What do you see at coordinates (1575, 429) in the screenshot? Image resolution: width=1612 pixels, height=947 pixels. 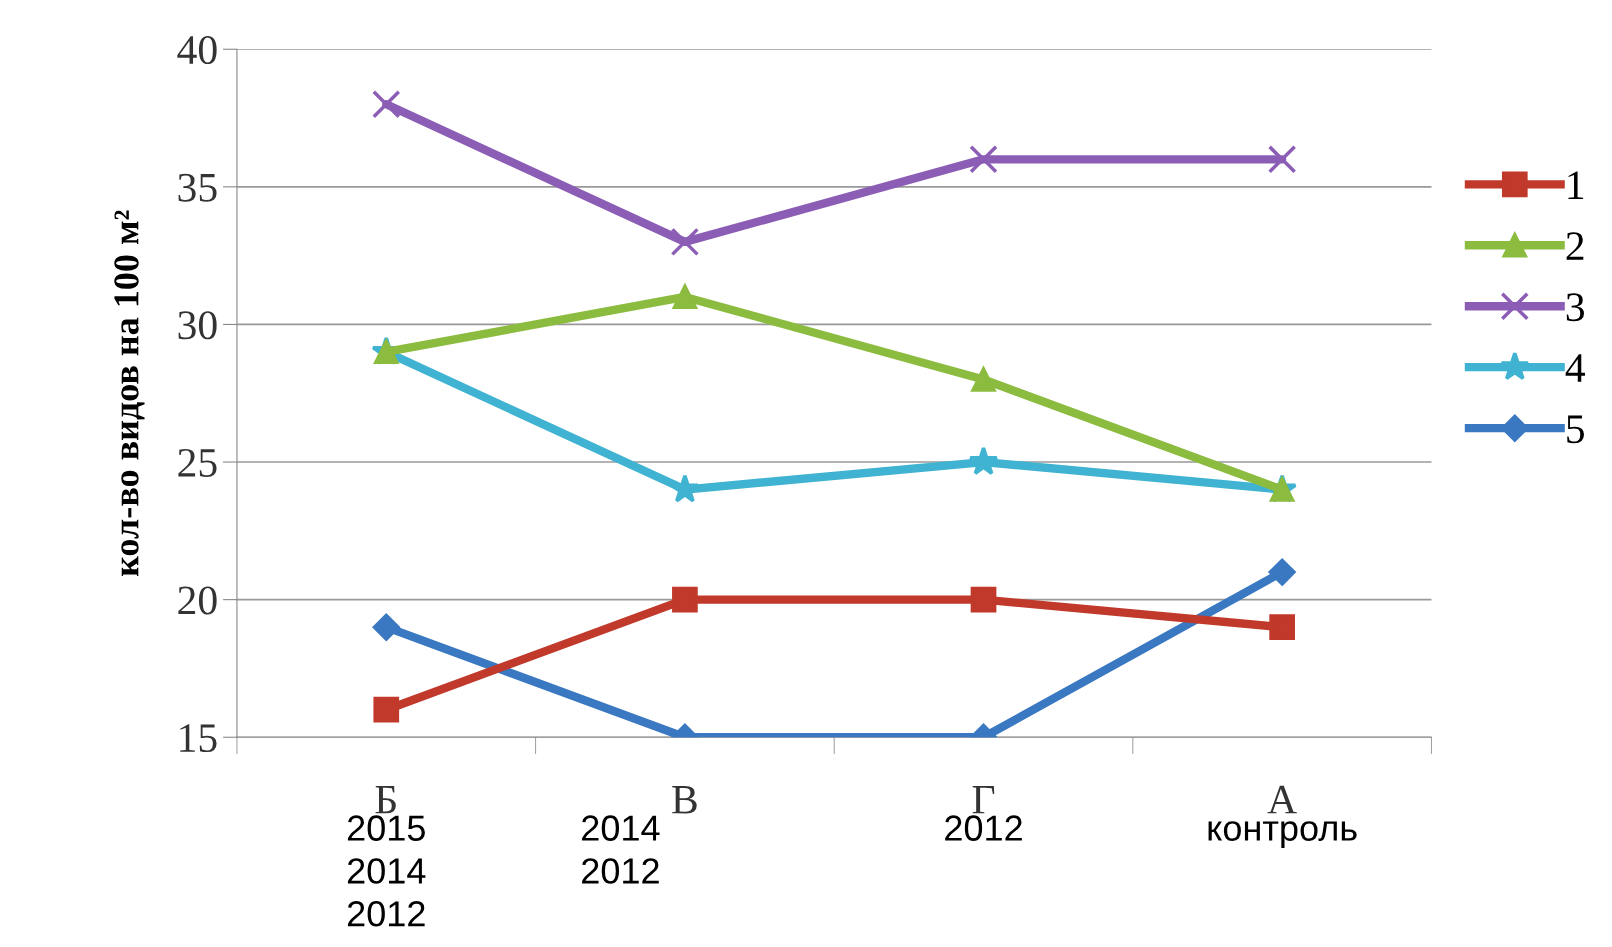 I see `legend-label: 5` at bounding box center [1575, 429].